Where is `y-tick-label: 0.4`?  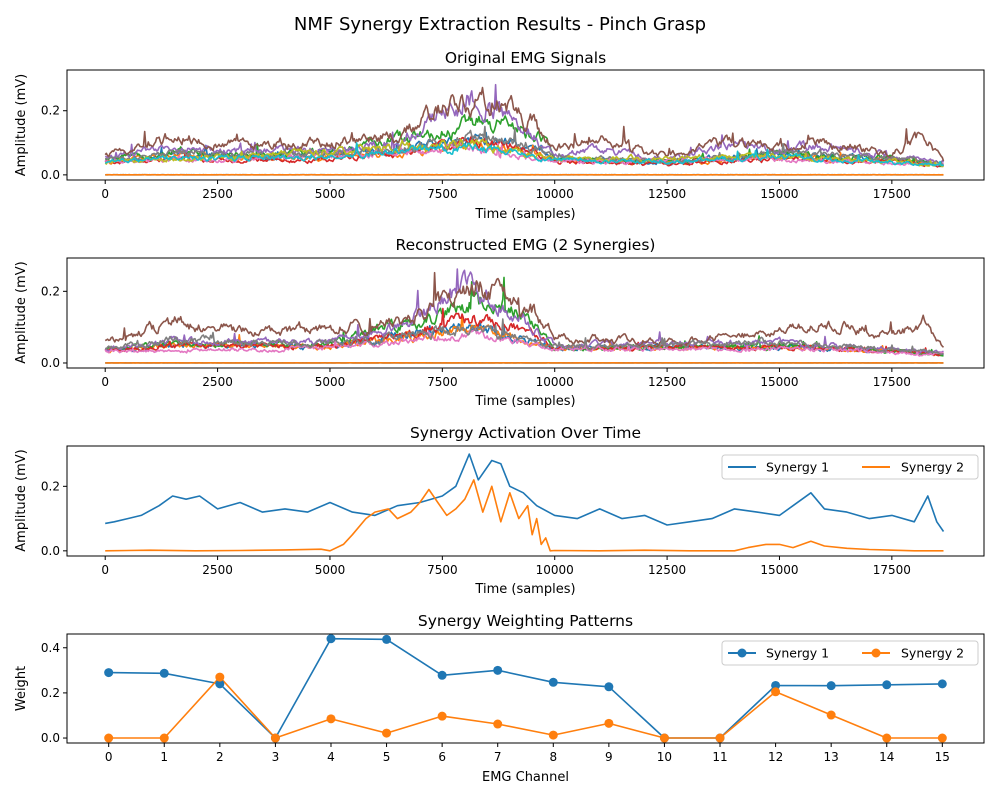
y-tick-label: 0.4 is located at coordinates (50, 648).